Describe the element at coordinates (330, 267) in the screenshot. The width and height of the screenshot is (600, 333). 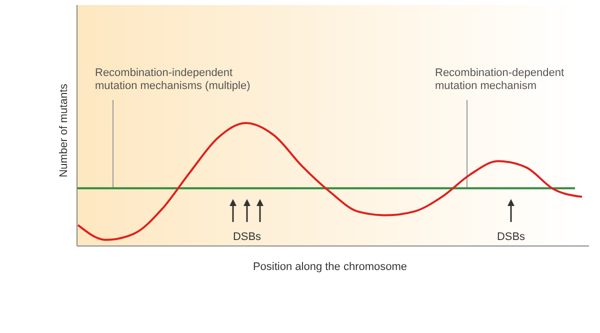
I see `x-axis-title: Position along the chromosome` at that location.